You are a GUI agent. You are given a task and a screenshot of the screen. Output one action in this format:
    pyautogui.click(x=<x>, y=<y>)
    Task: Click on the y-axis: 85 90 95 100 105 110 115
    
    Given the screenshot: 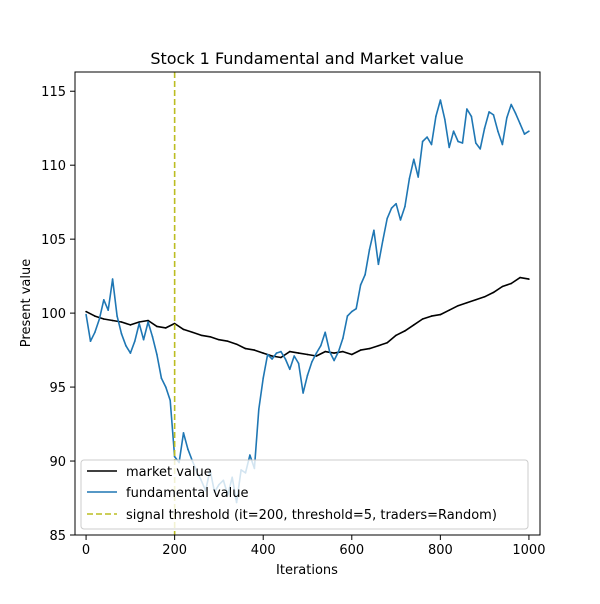 What is the action you would take?
    pyautogui.click(x=58, y=314)
    